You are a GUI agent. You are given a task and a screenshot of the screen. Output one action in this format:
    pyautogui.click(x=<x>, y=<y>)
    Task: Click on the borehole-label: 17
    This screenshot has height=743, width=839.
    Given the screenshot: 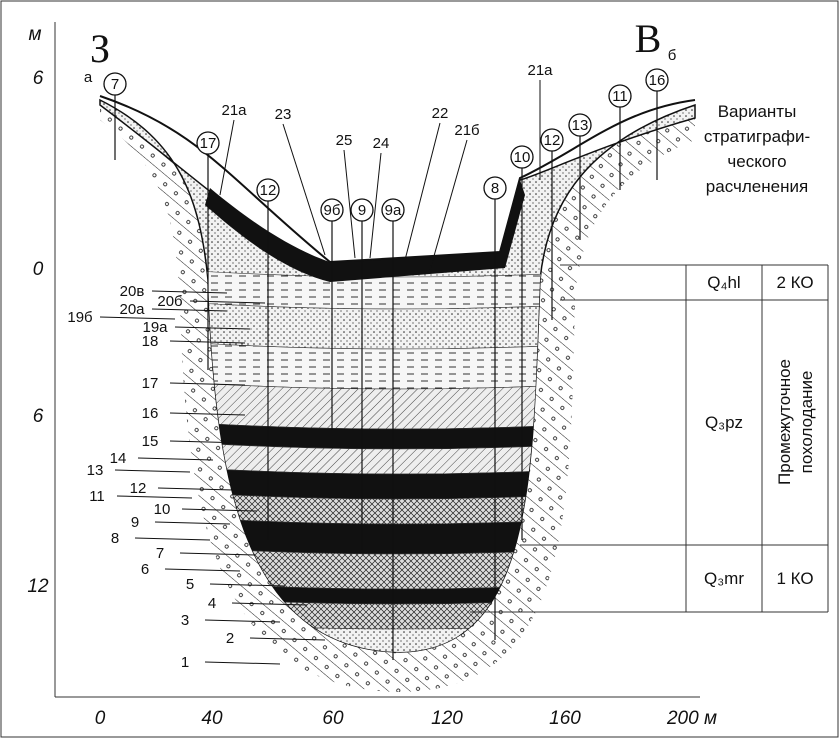 What is the action you would take?
    pyautogui.click(x=208, y=143)
    